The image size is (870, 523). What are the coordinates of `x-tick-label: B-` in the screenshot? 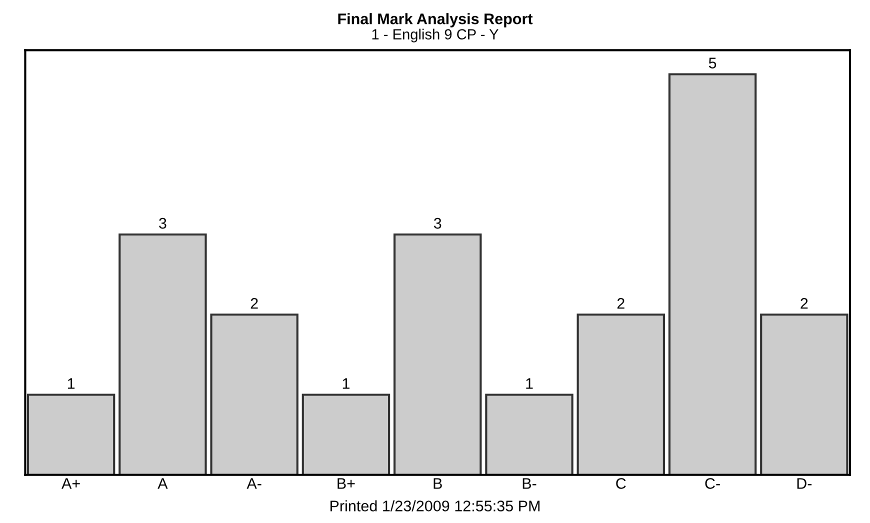 It's located at (529, 483).